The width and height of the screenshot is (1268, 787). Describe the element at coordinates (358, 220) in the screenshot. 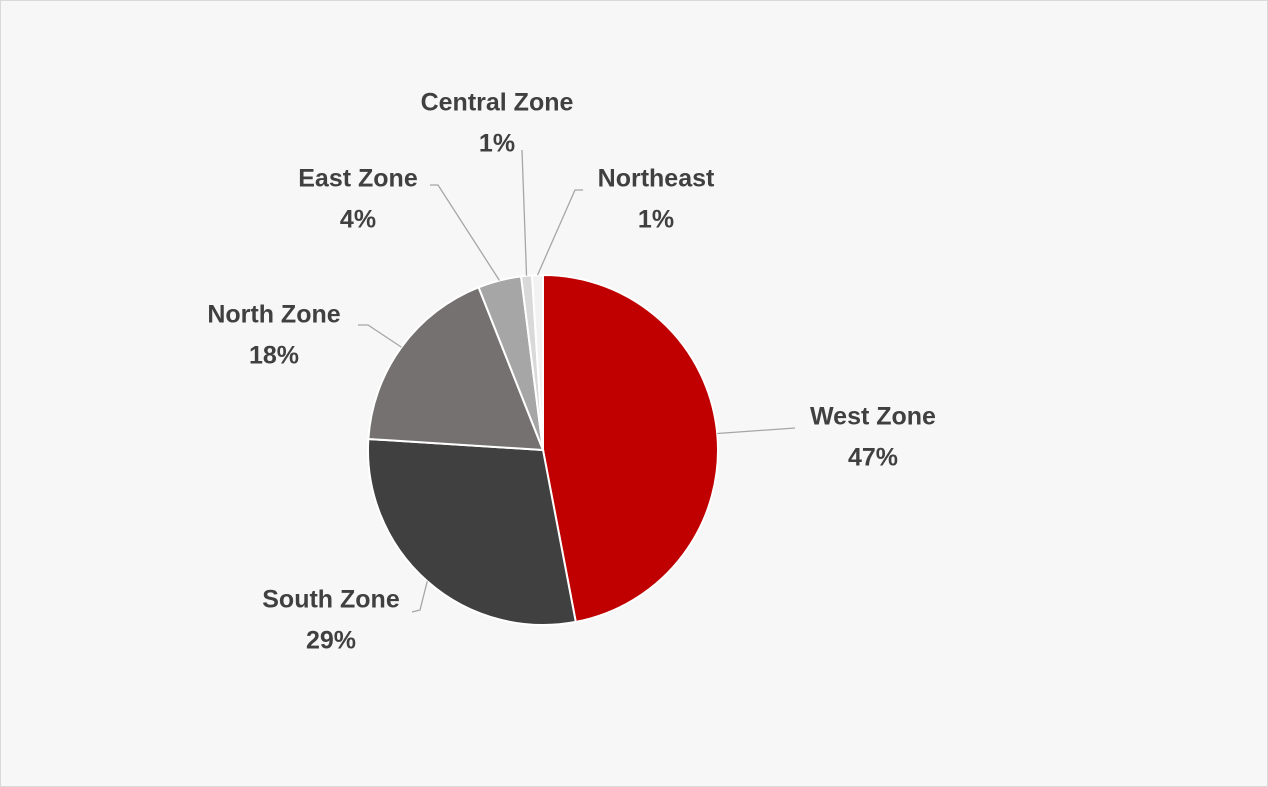

I see `slice-value-label: 4%` at that location.